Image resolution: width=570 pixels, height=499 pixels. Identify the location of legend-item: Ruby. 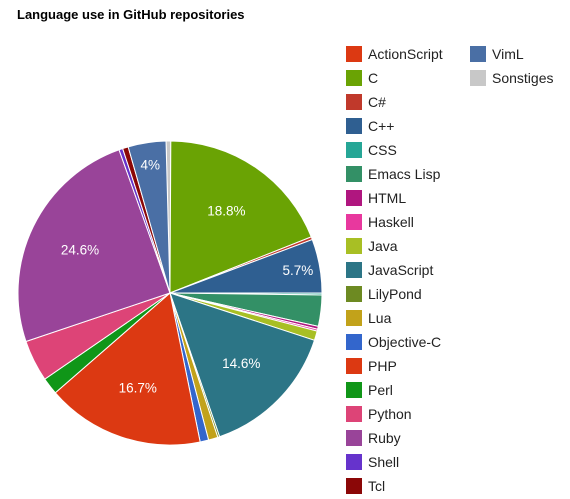
(373, 438).